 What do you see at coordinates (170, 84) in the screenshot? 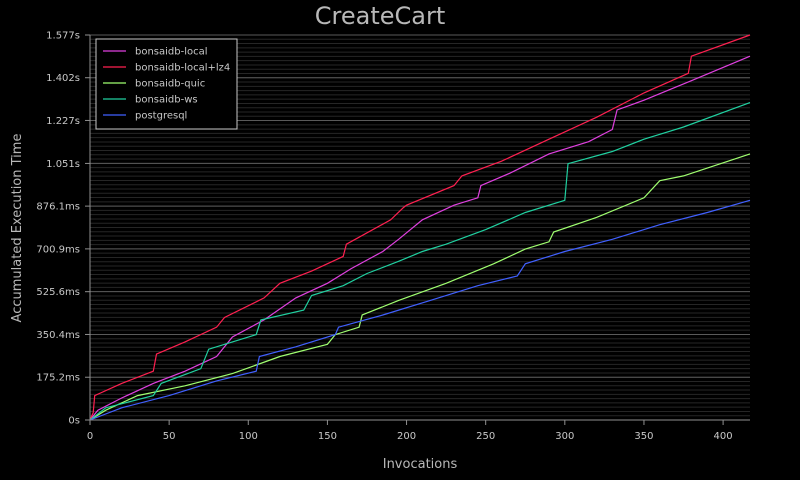
I see `legend-label: bonsaidb-quic` at bounding box center [170, 84].